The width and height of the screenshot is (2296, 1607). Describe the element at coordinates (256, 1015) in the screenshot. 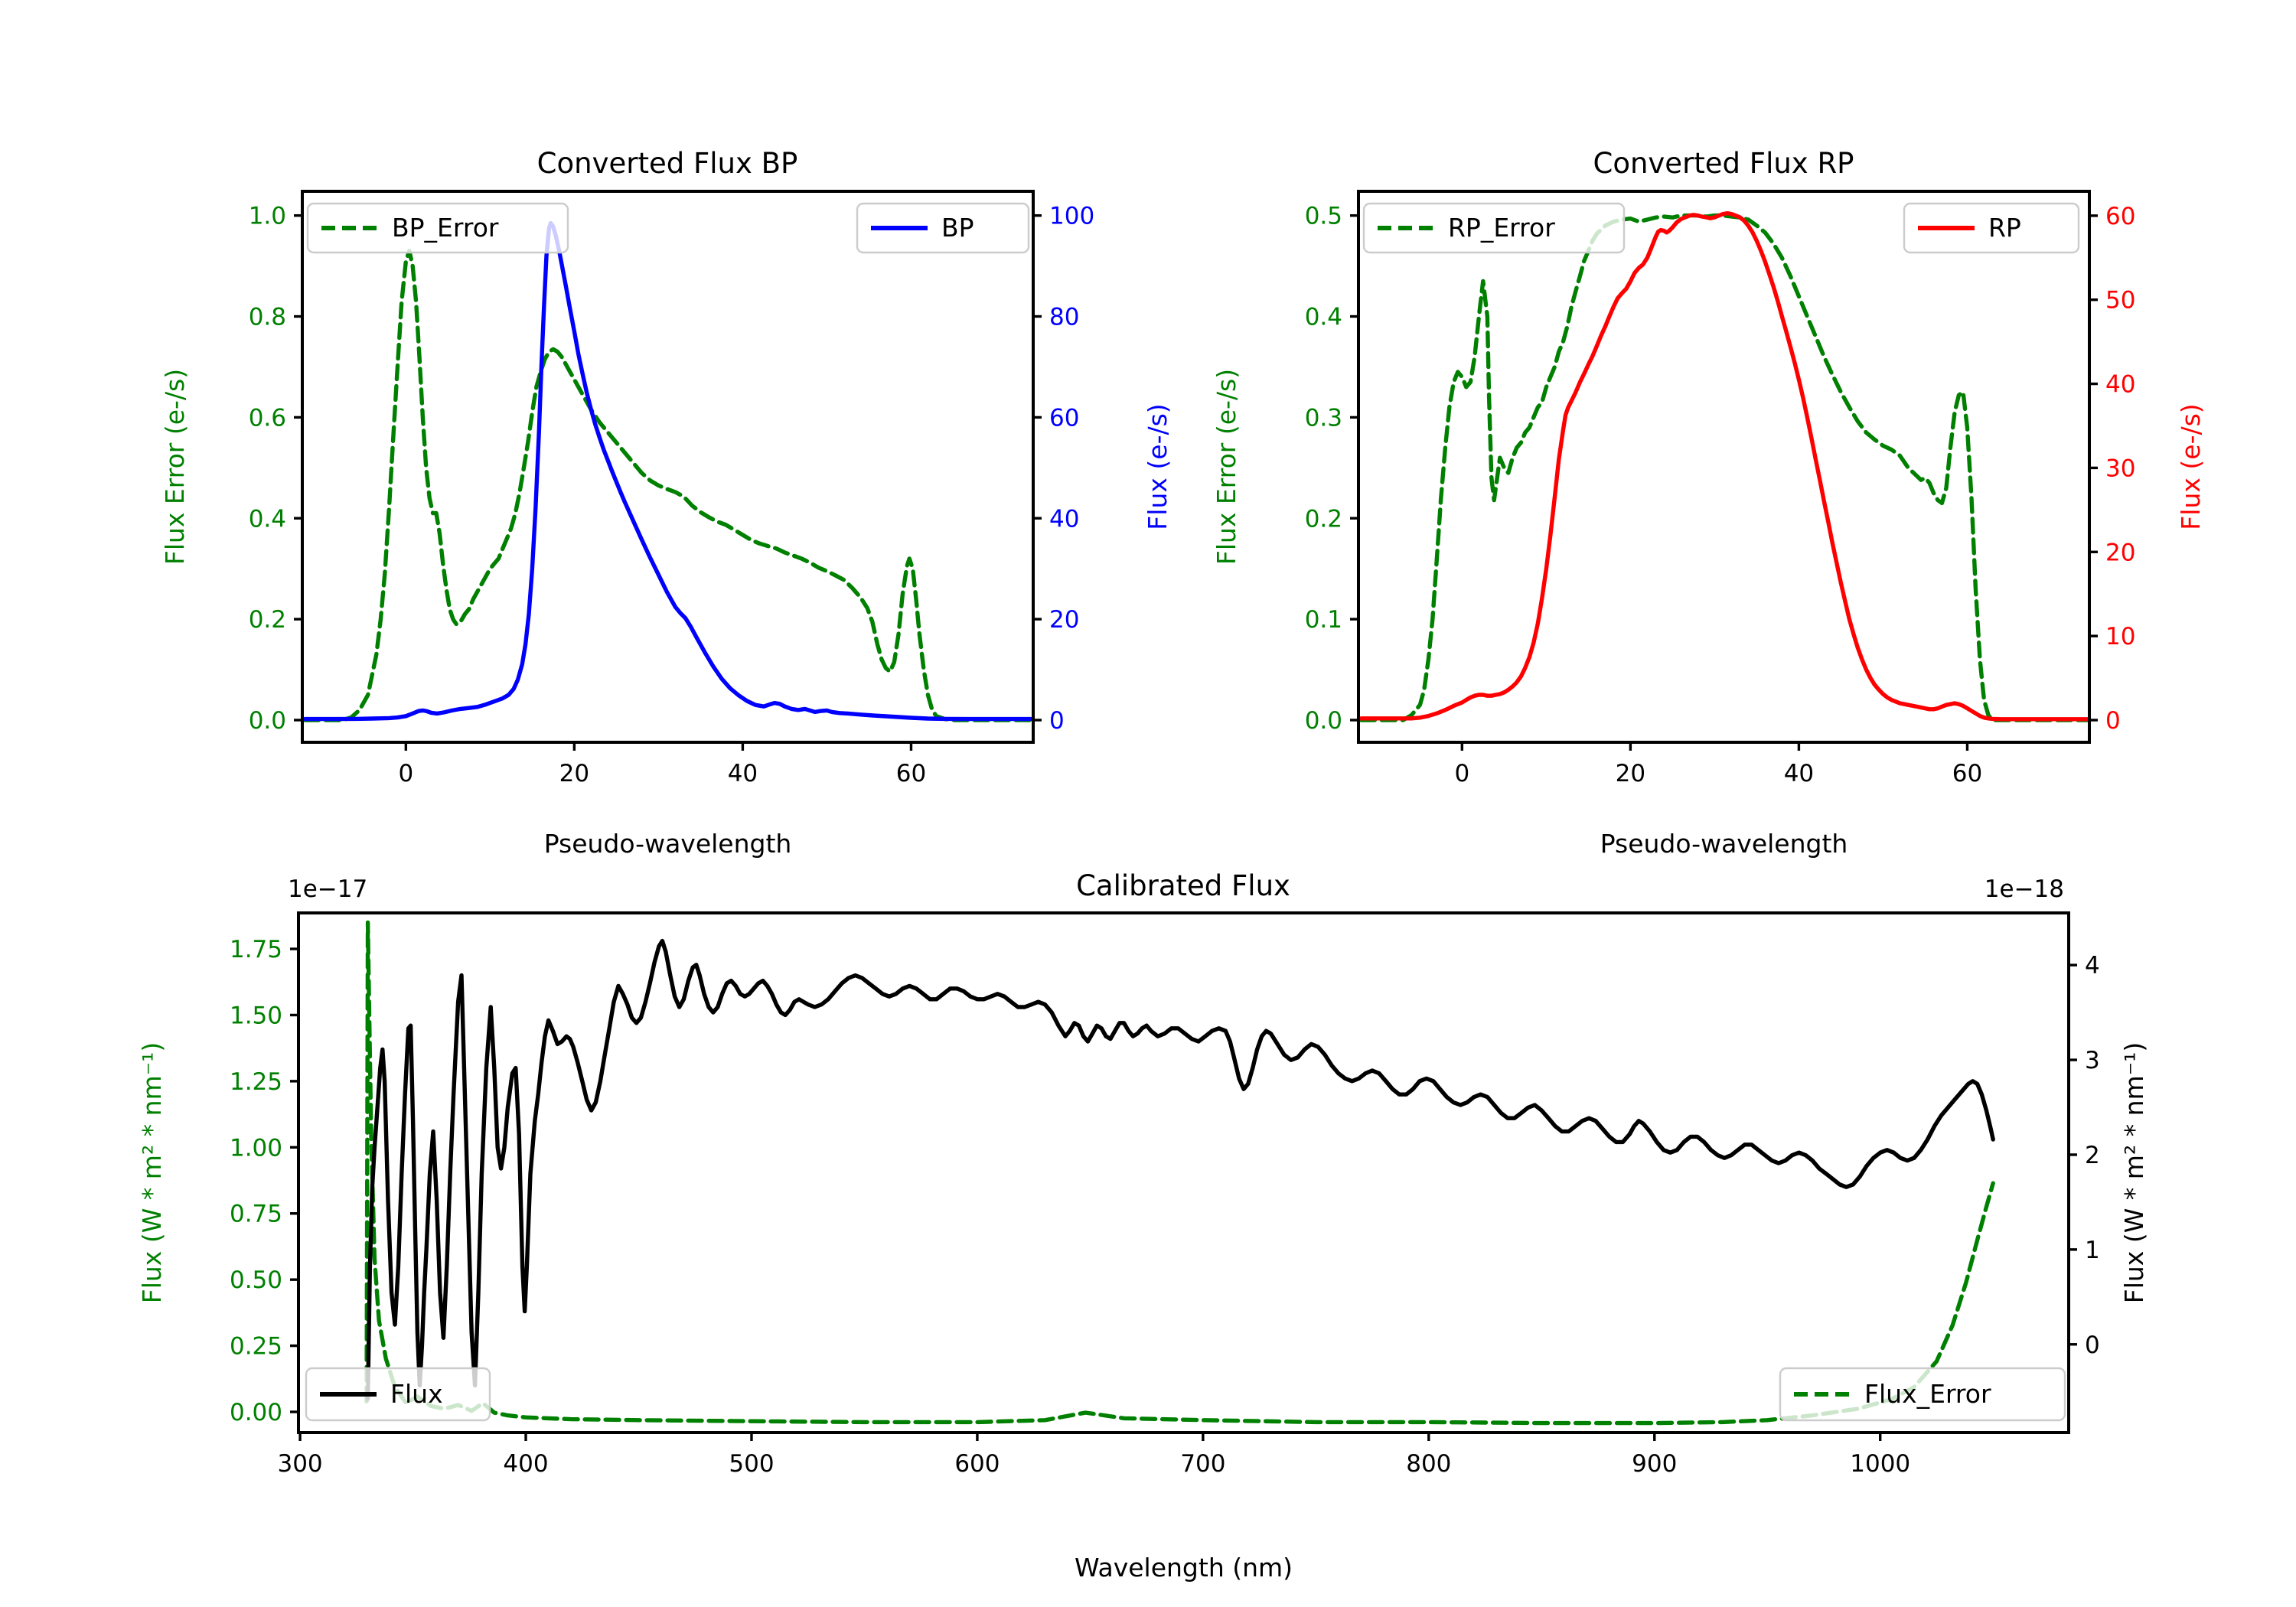

I see `calibrated-yleft-tick-label: 1.50` at that location.